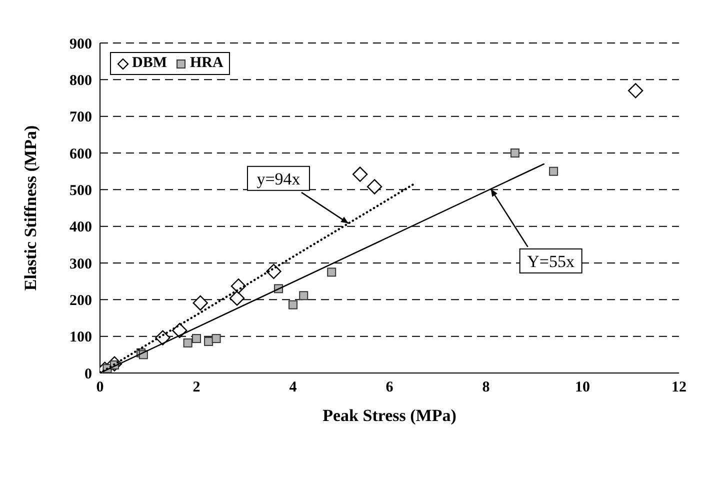 This screenshot has width=727, height=502. I want to click on x-tick-label: 6, so click(390, 388).